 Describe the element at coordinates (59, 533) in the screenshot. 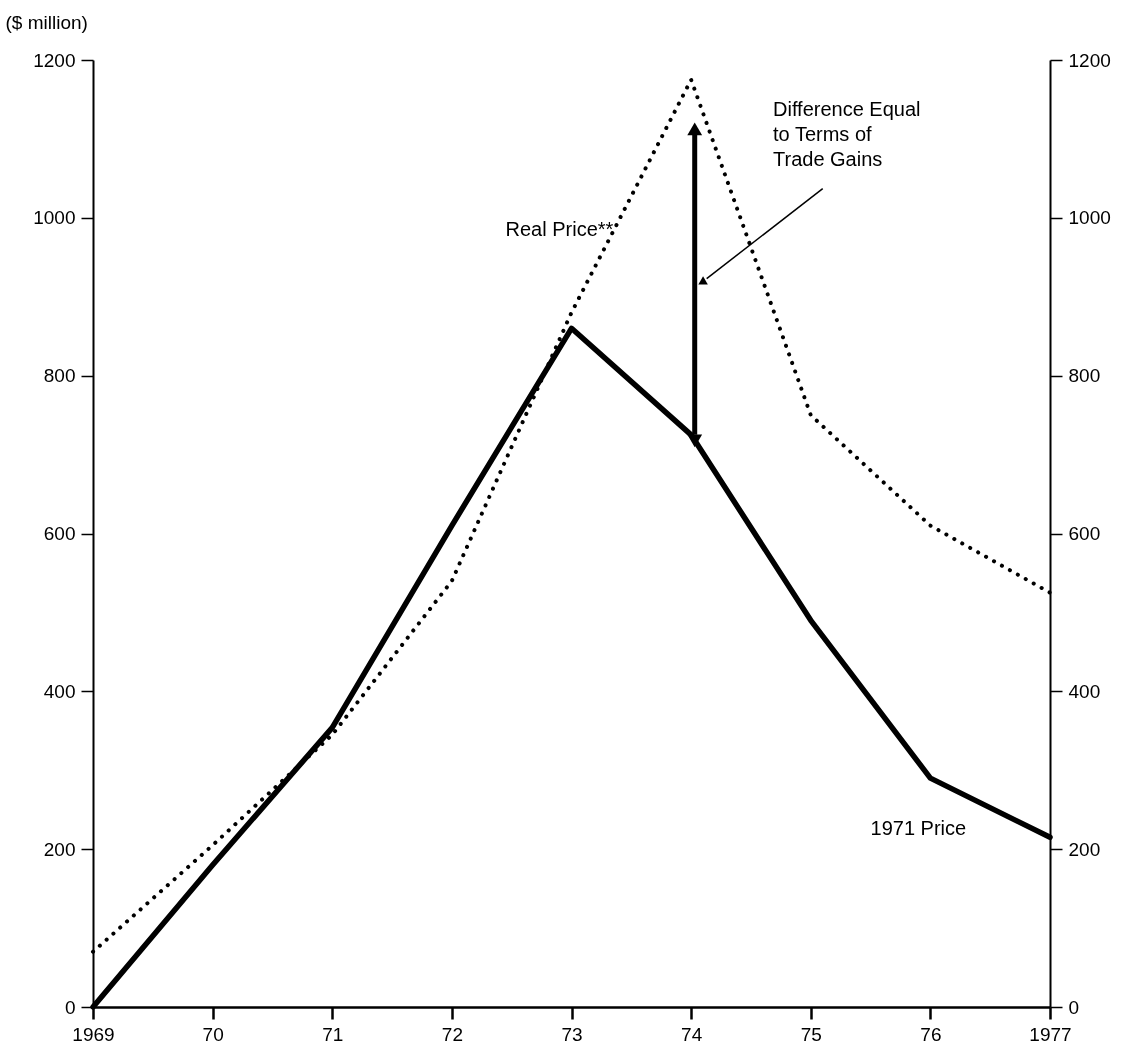

I see `y-tick-label: 600` at that location.